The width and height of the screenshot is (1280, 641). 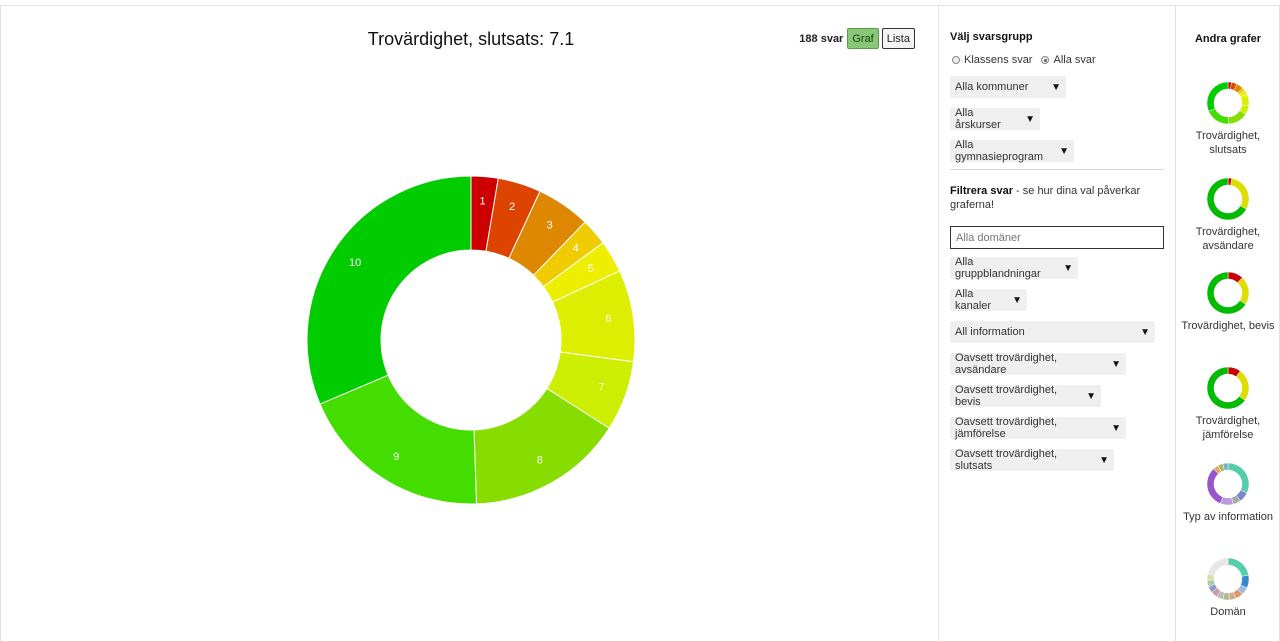 I want to click on thumb-comparison-donut, so click(x=1228, y=388).